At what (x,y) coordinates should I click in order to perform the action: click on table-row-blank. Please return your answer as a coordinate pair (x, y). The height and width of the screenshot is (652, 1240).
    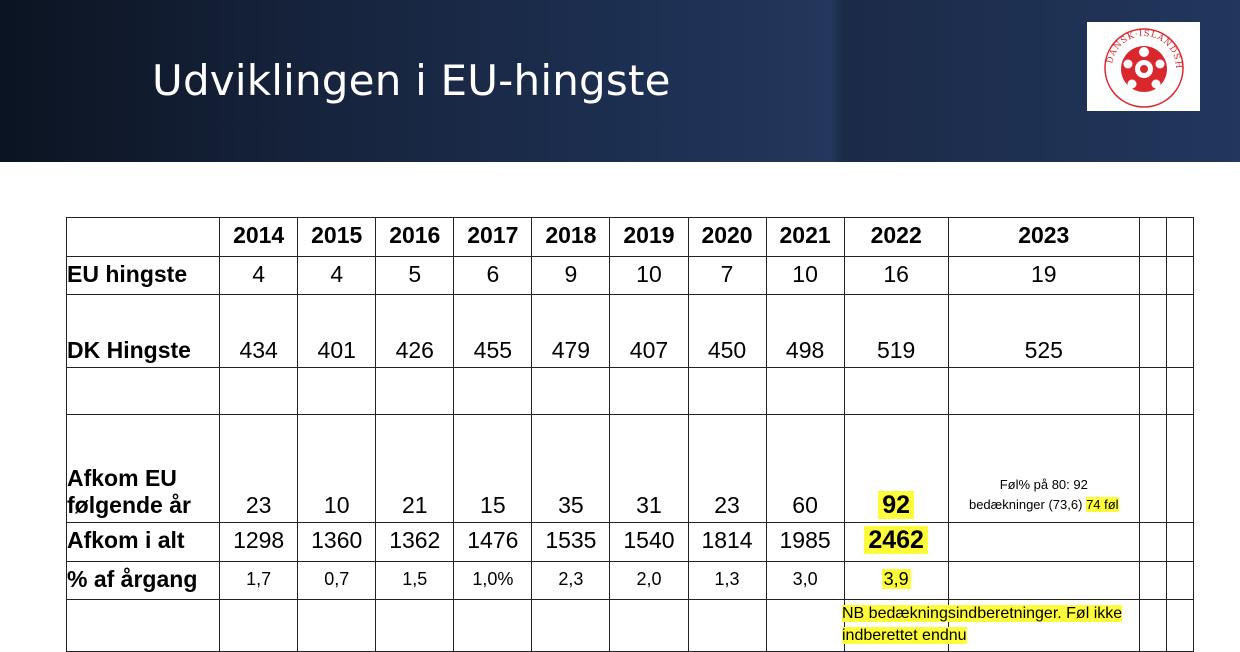
    Looking at the image, I should click on (630, 391).